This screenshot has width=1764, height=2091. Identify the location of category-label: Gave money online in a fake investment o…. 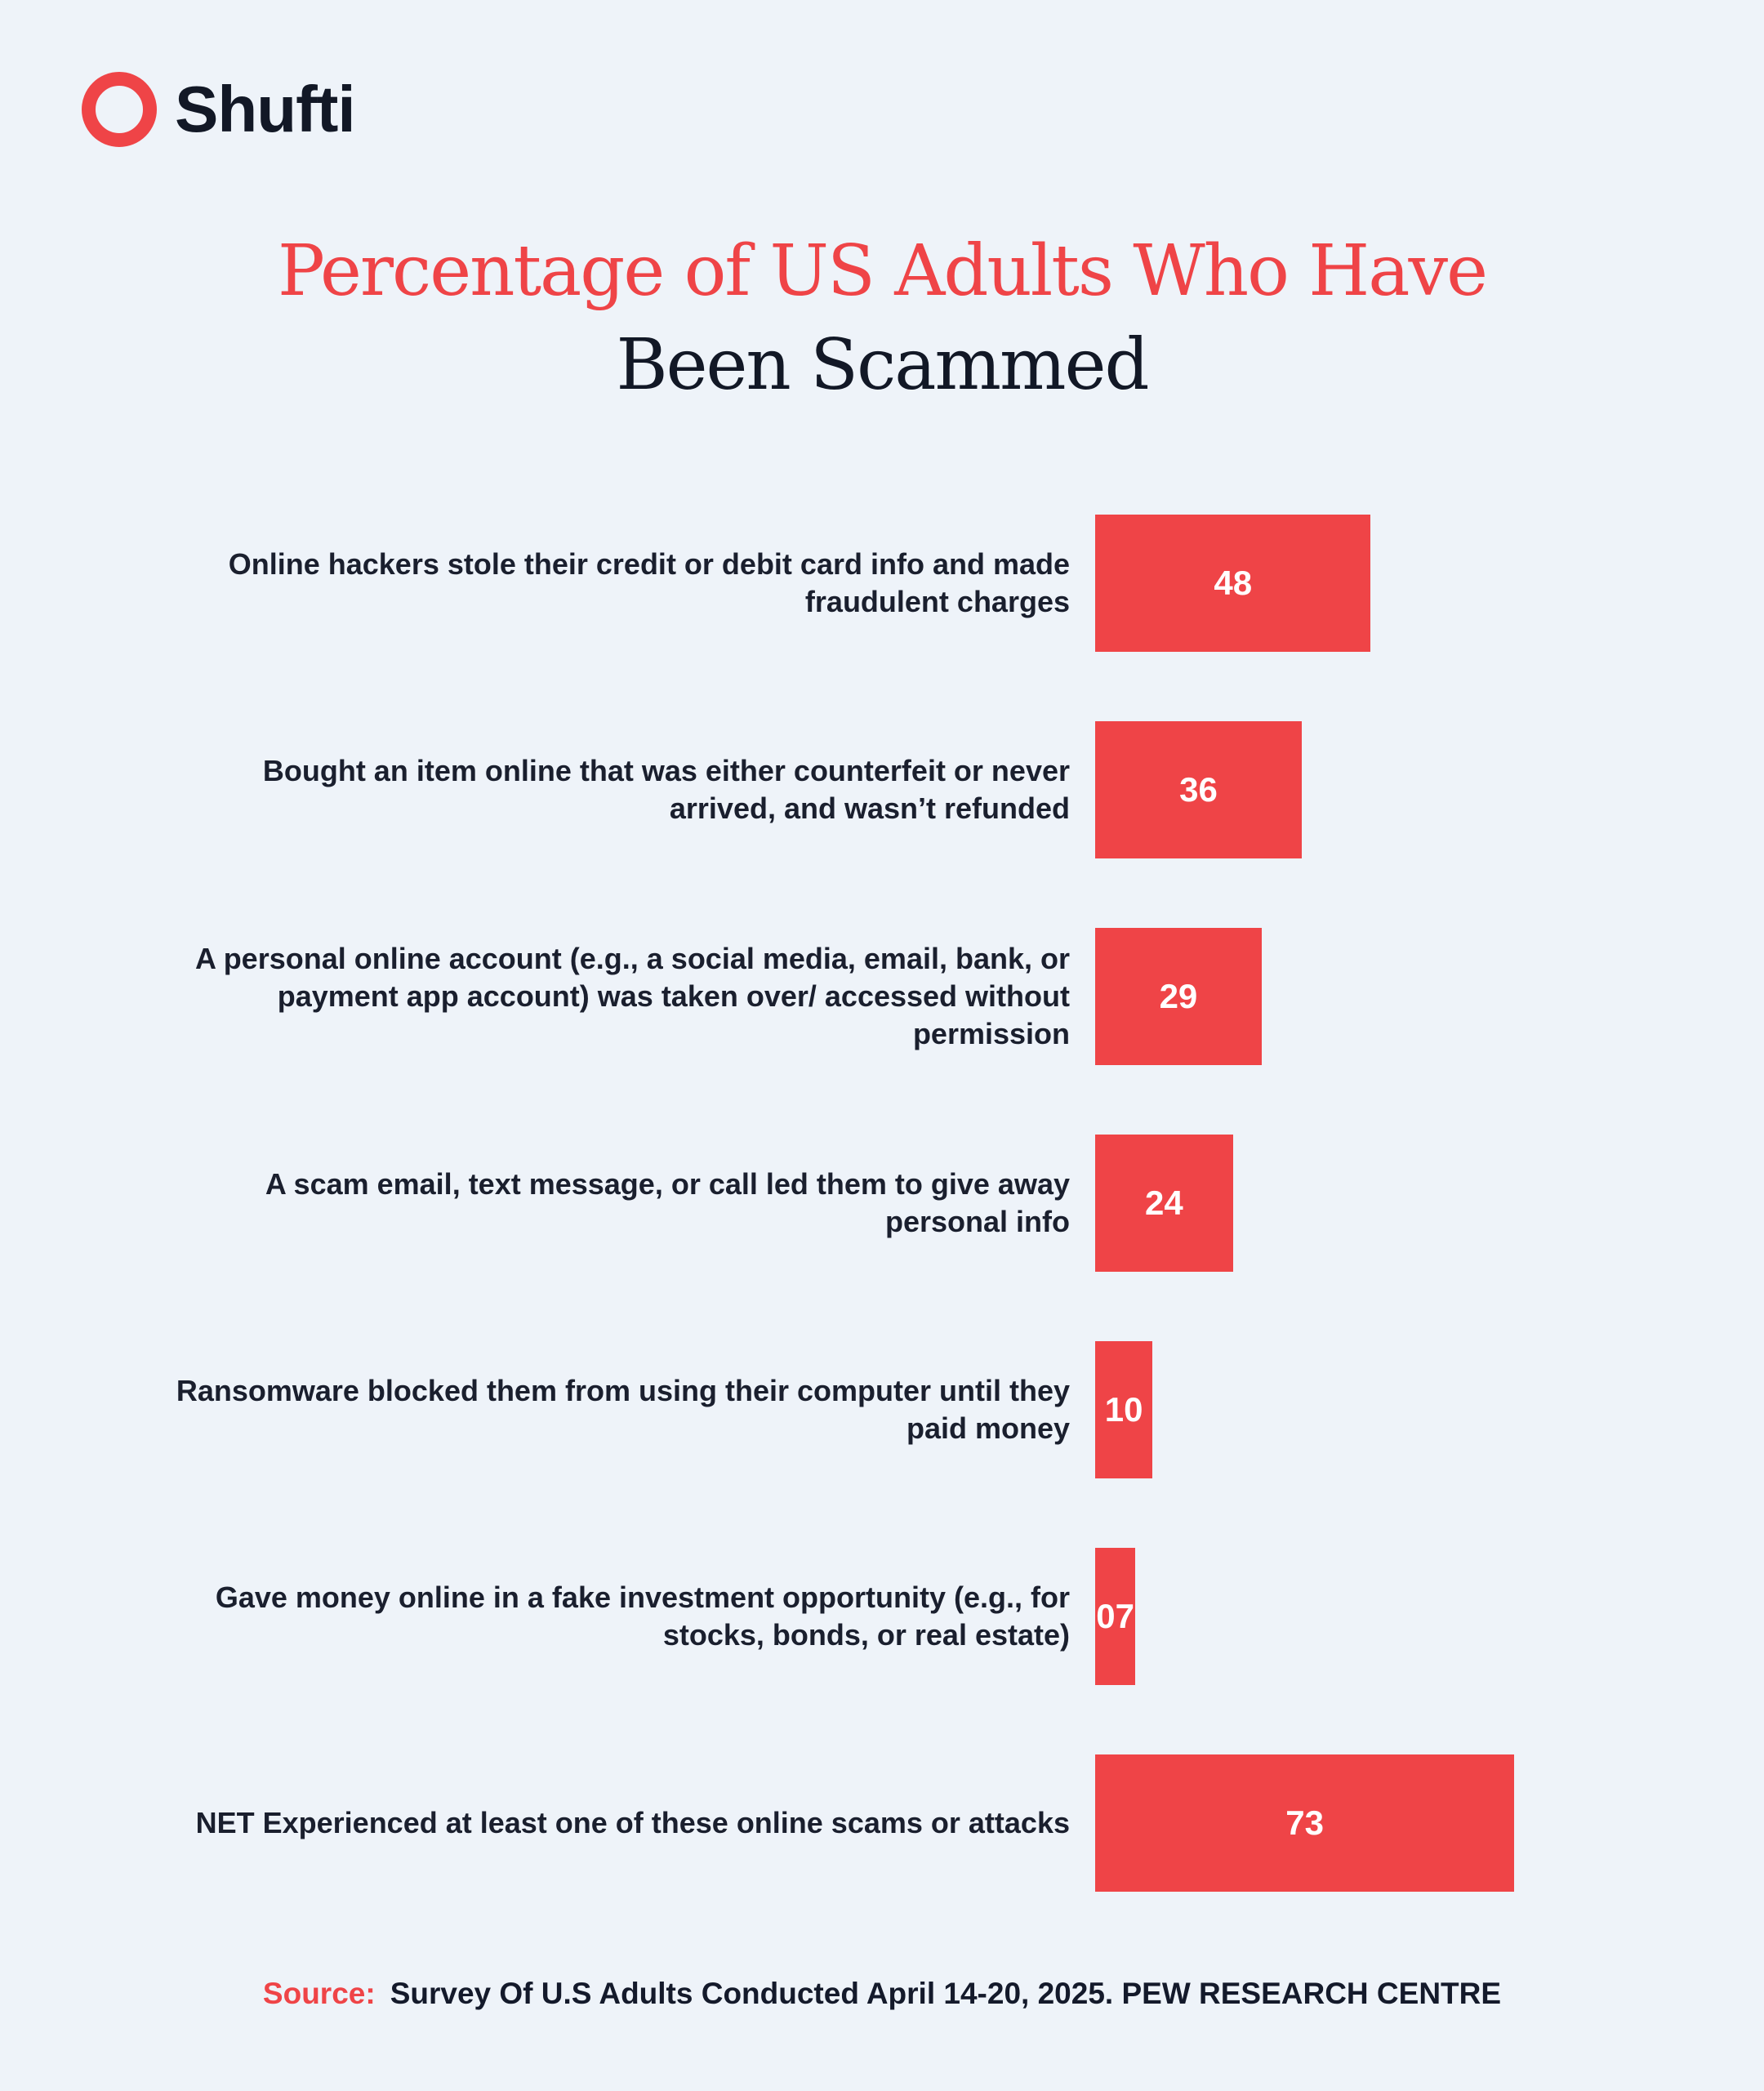
(642, 1616).